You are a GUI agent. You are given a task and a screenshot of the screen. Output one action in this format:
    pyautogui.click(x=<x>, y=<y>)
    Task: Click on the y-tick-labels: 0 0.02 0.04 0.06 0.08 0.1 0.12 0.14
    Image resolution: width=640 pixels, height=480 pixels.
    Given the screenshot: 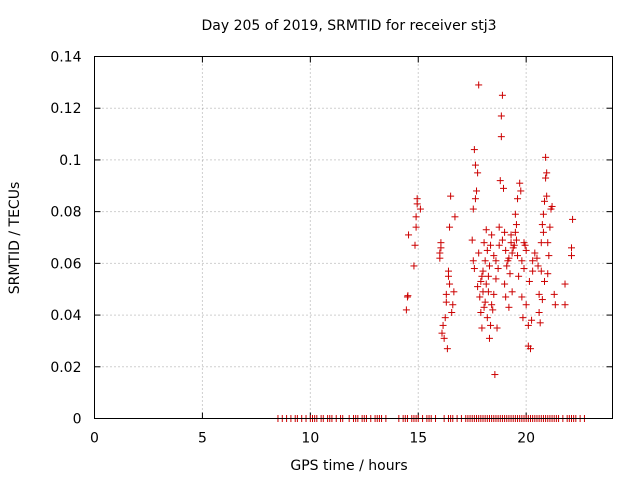 What is the action you would take?
    pyautogui.click(x=65, y=239)
    